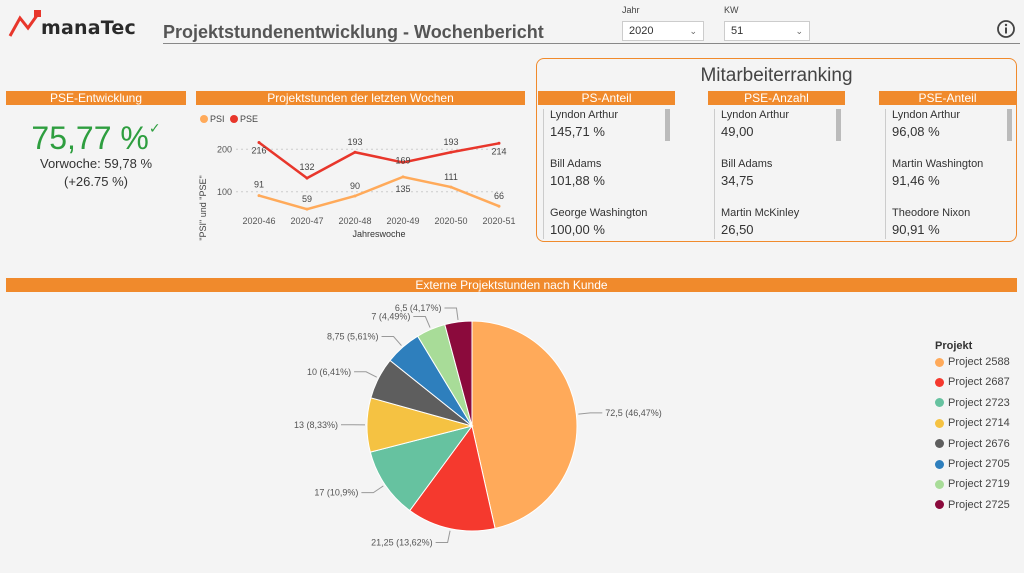 This screenshot has height=573, width=1024. I want to click on ranking-item: George Washington 100,00 %, so click(598, 222).